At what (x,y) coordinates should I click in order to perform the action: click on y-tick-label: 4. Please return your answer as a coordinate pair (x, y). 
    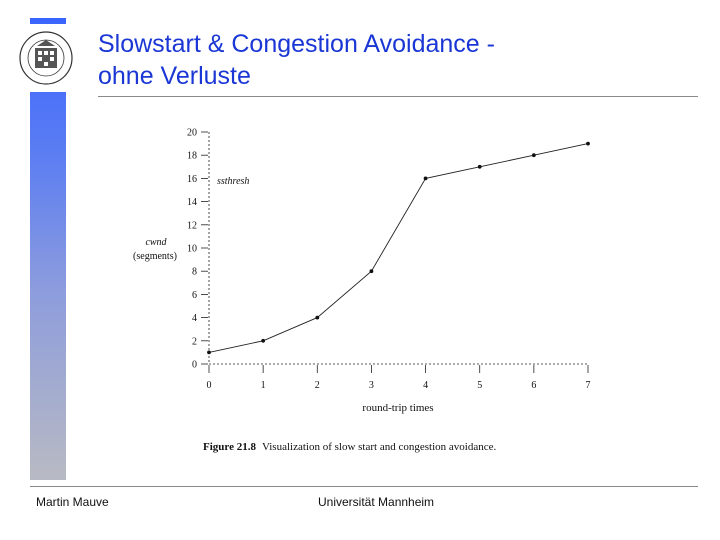
    Looking at the image, I should click on (194, 318).